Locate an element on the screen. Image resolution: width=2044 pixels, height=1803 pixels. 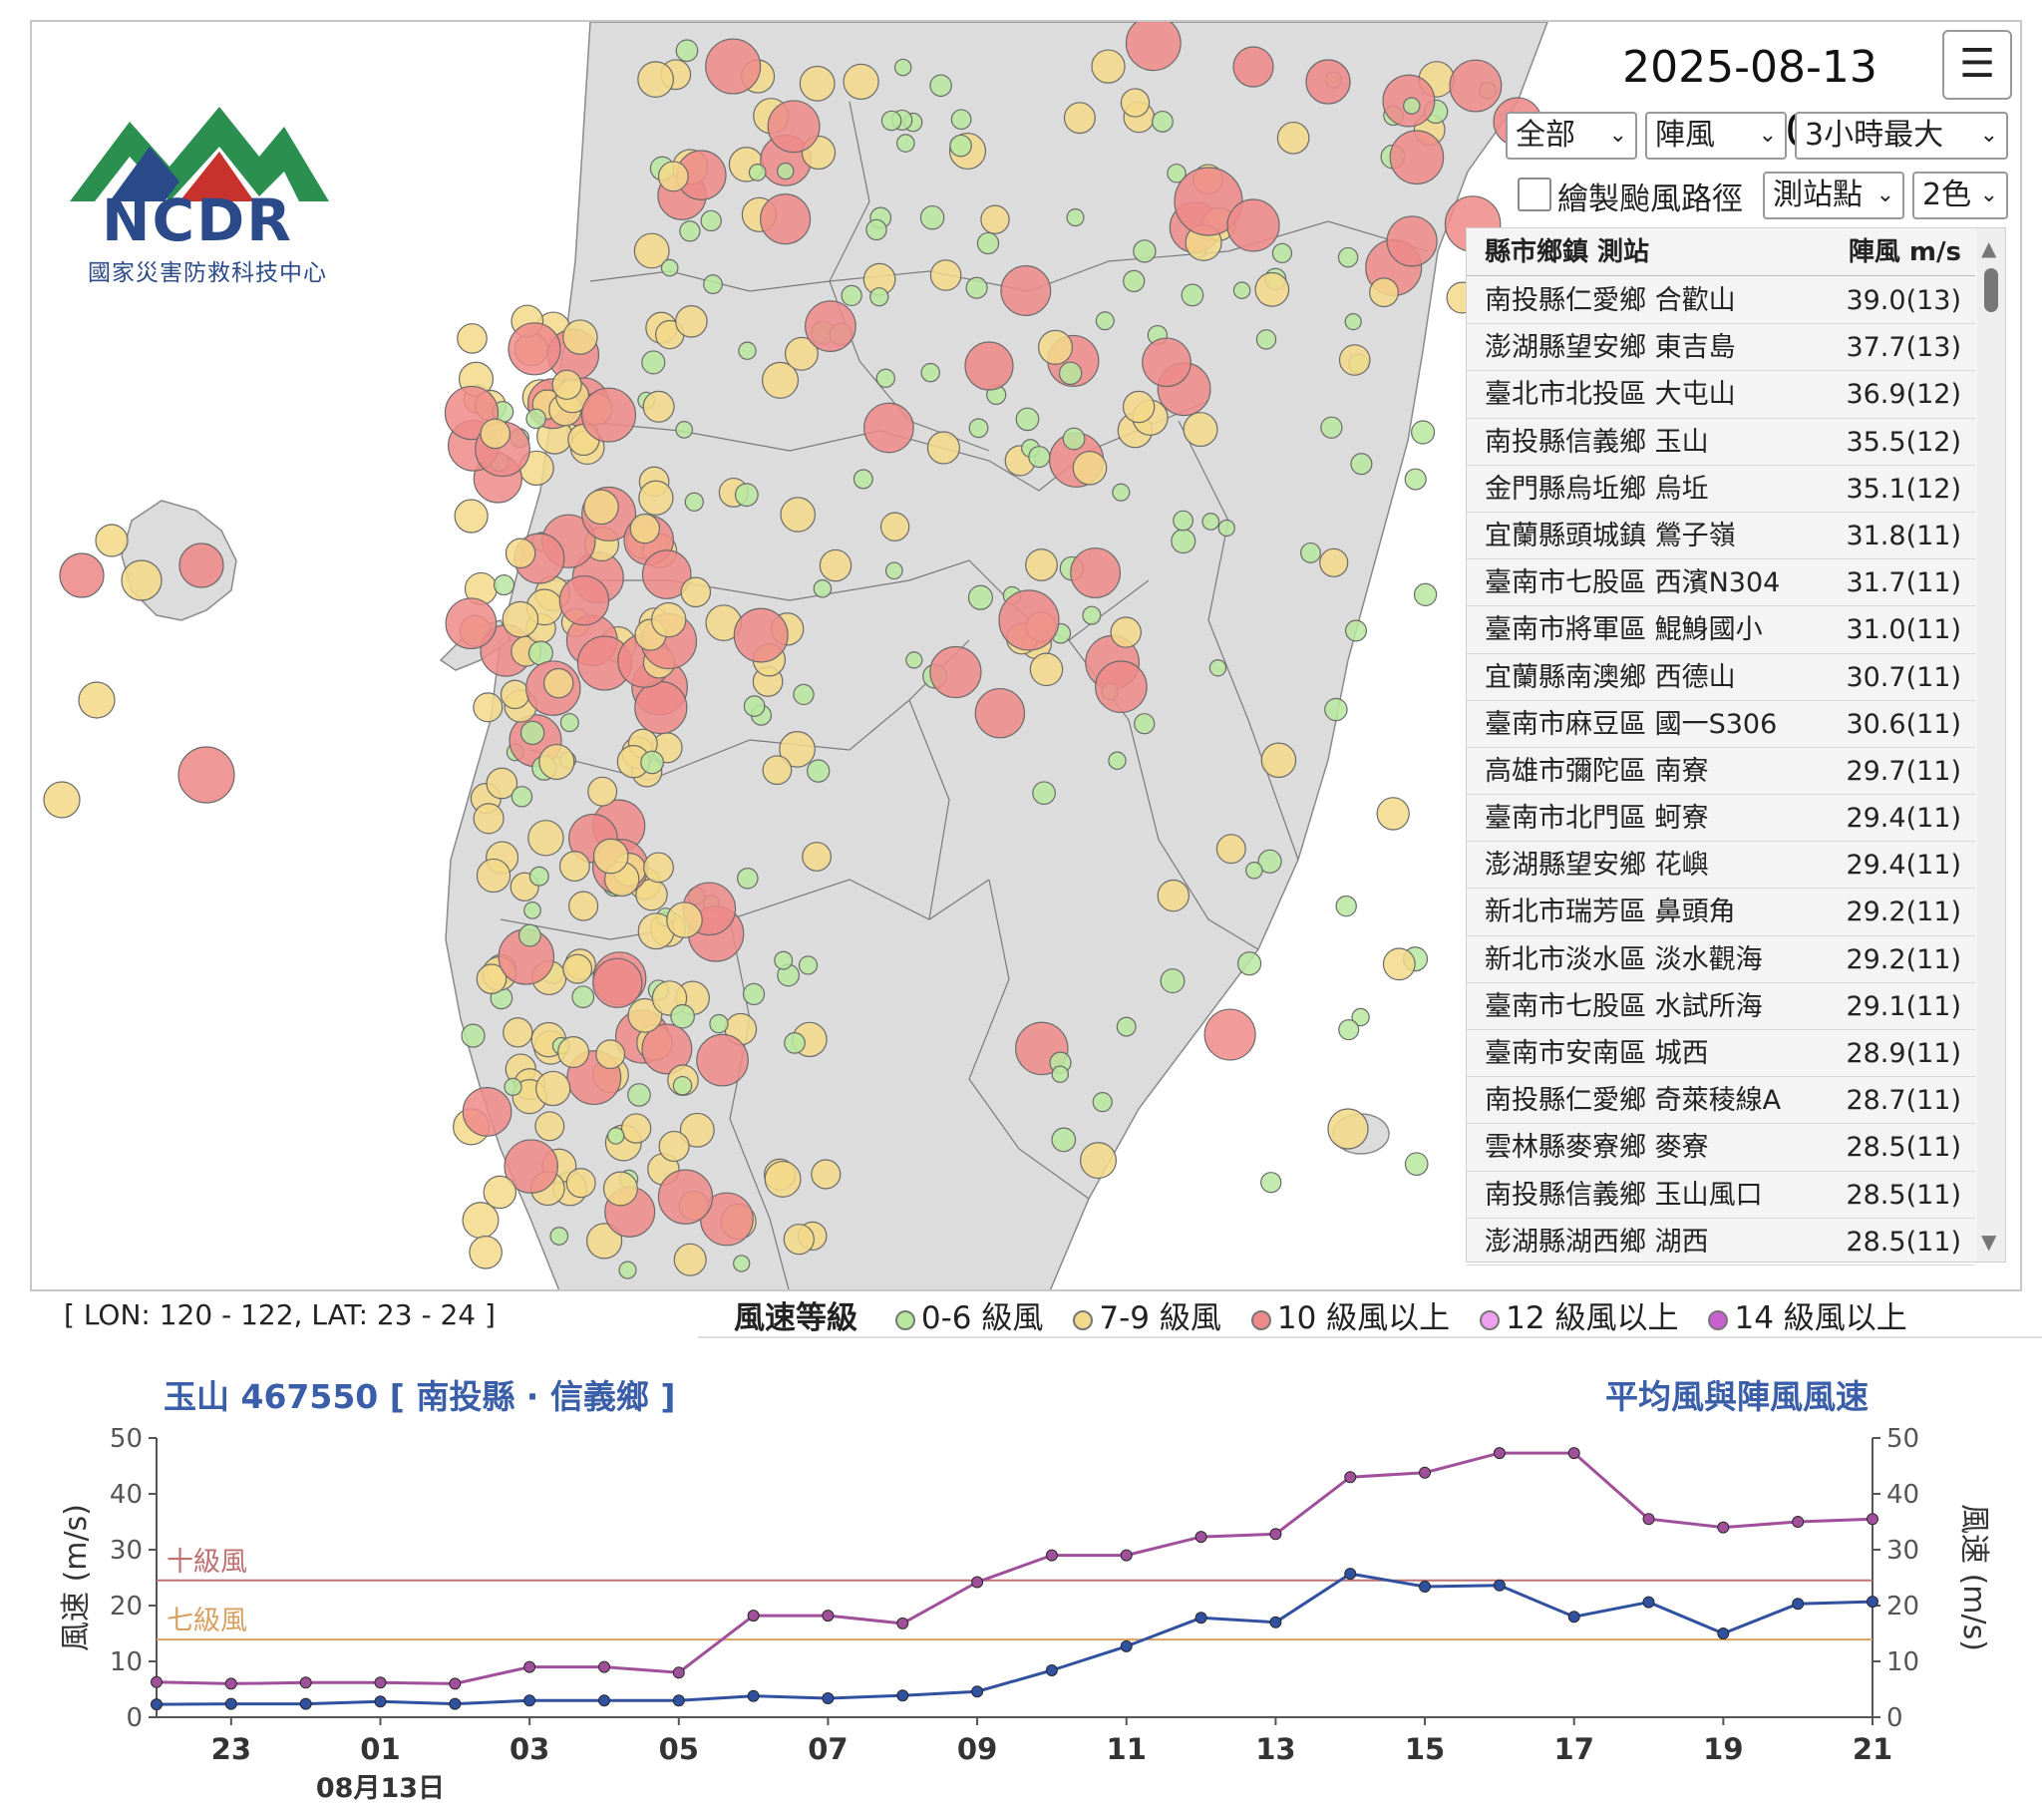
scrollbar: ▲ ▼ is located at coordinates (1991, 745).